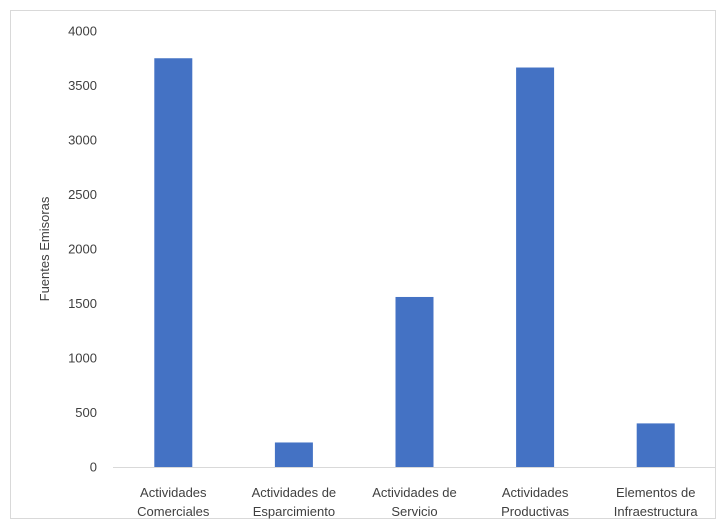  Describe the element at coordinates (294, 502) in the screenshot. I see `x-category-label: Actividades de Esparcimiento` at that location.